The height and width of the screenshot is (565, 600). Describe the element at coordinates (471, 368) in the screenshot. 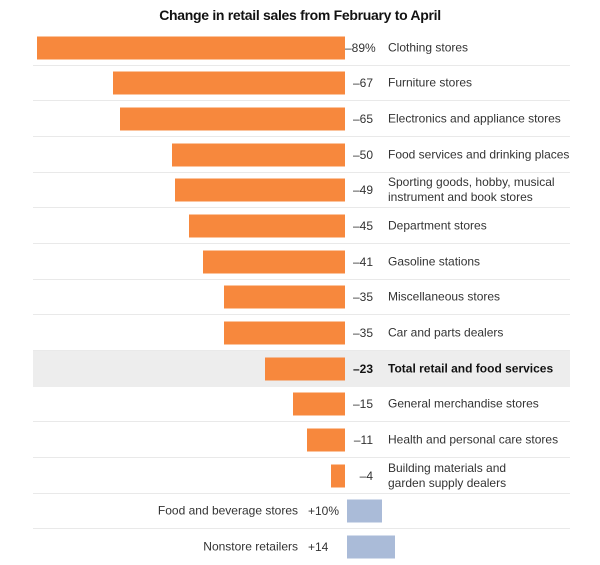

I see `category-label: Total retail and food services` at that location.